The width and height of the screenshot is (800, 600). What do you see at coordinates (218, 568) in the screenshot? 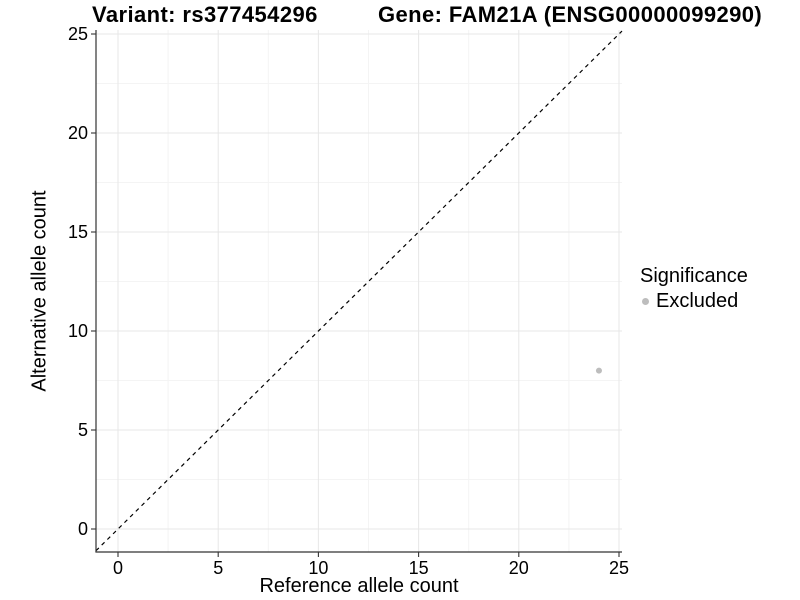
I see `x-tick-label: 5` at bounding box center [218, 568].